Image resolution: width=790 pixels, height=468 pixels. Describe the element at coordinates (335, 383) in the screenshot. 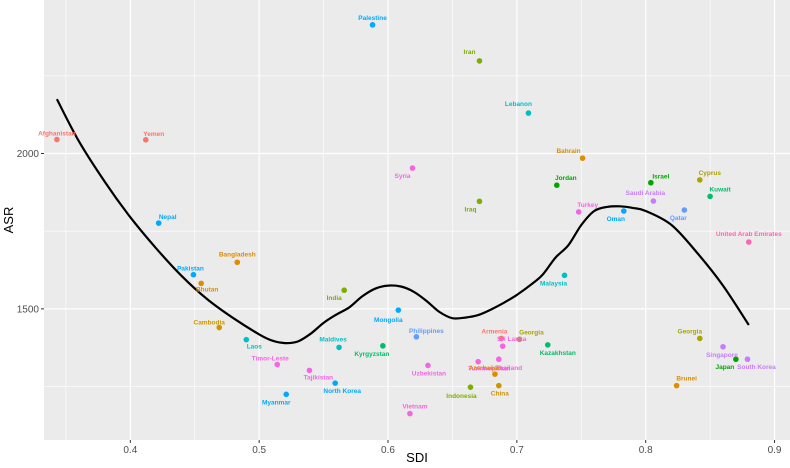

I see `point-north-korea` at that location.